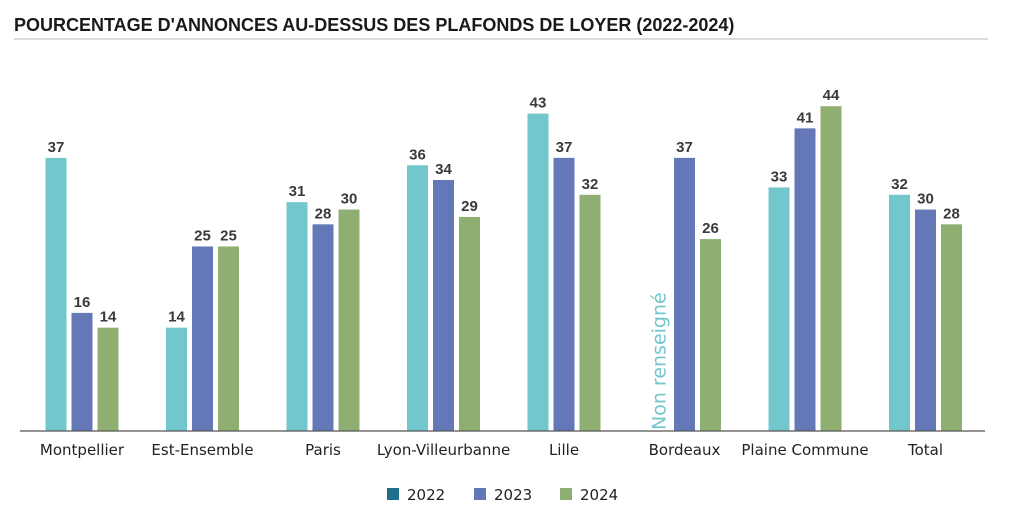 The image size is (1024, 524). Describe the element at coordinates (710, 335) in the screenshot. I see `bar-bordeaux-2024` at that location.